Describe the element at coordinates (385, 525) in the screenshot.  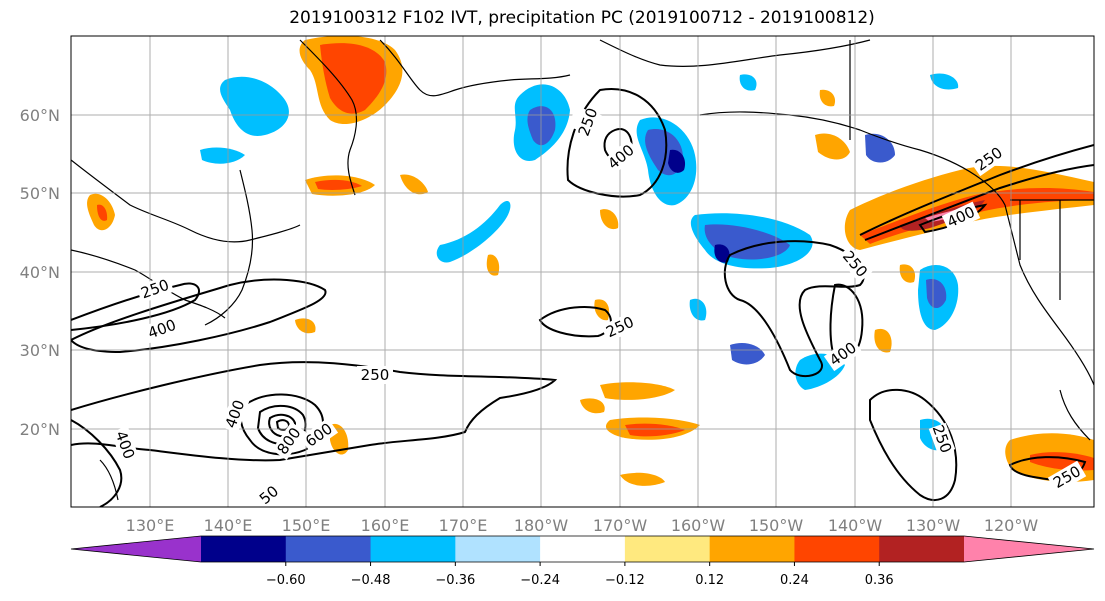
I see `lon-tick: 160°E` at that location.